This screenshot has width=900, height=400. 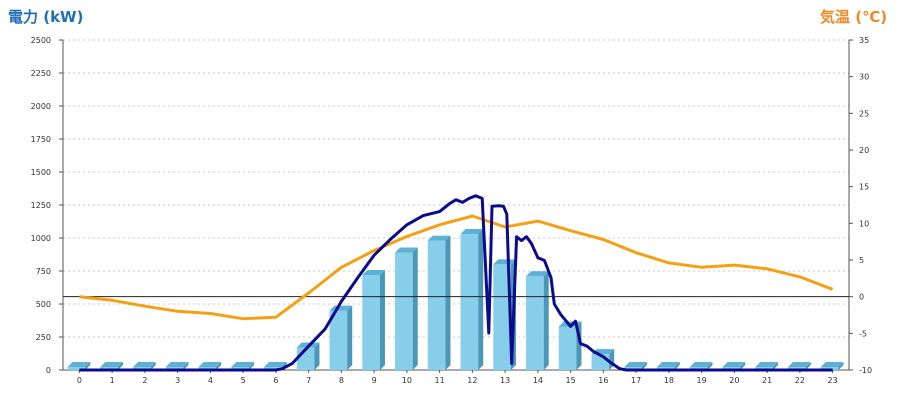 I want to click on right-tick-label: 25, so click(x=864, y=113).